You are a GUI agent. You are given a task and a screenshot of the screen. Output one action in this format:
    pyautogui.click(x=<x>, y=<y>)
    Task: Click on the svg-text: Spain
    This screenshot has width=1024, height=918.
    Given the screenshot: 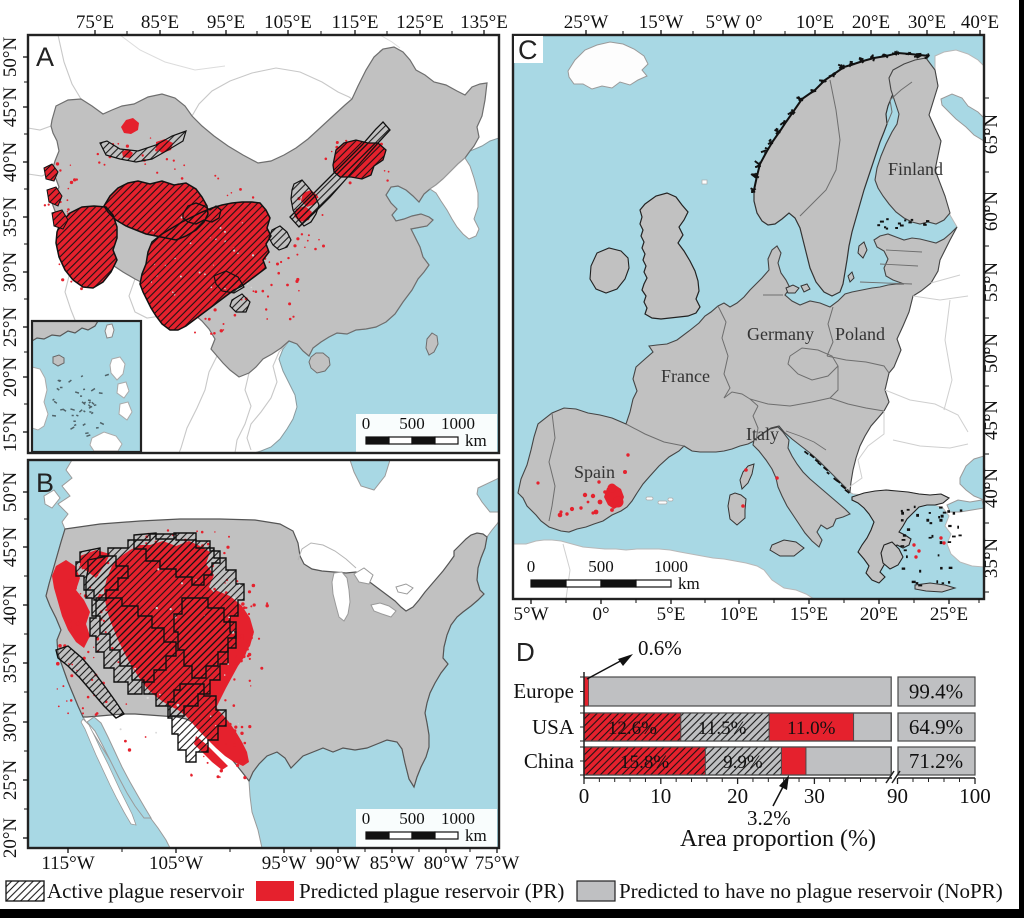 What is the action you would take?
    pyautogui.click(x=594, y=472)
    